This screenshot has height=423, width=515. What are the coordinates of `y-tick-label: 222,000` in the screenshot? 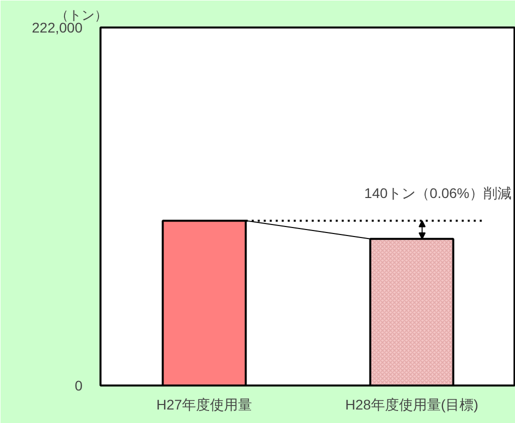 It's located at (57, 28).